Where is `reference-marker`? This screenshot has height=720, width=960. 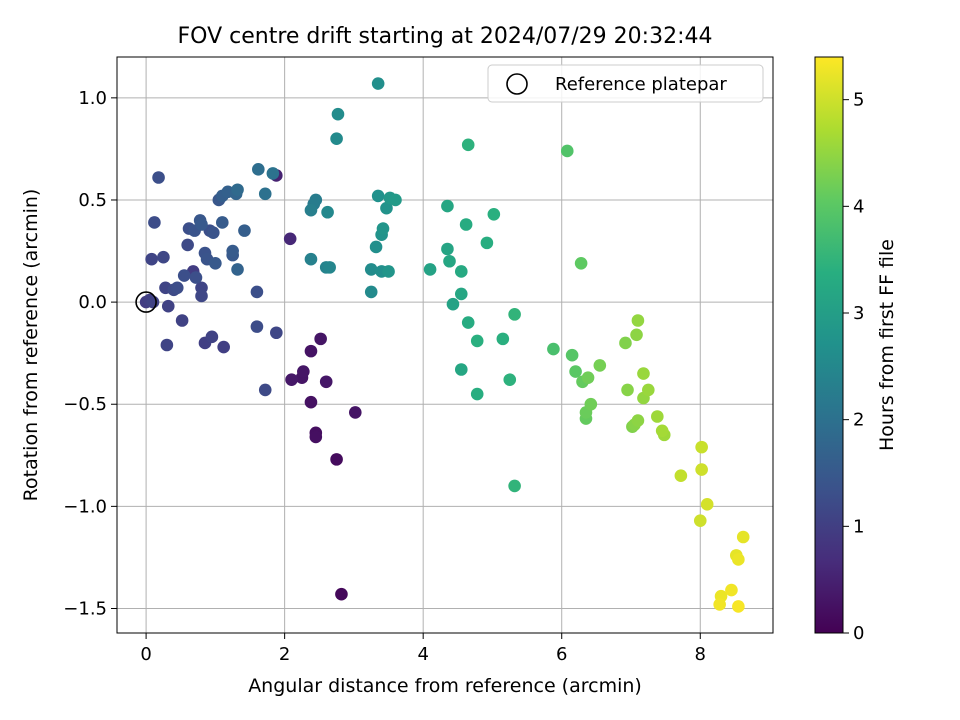
reference-marker is located at coordinates (146, 302).